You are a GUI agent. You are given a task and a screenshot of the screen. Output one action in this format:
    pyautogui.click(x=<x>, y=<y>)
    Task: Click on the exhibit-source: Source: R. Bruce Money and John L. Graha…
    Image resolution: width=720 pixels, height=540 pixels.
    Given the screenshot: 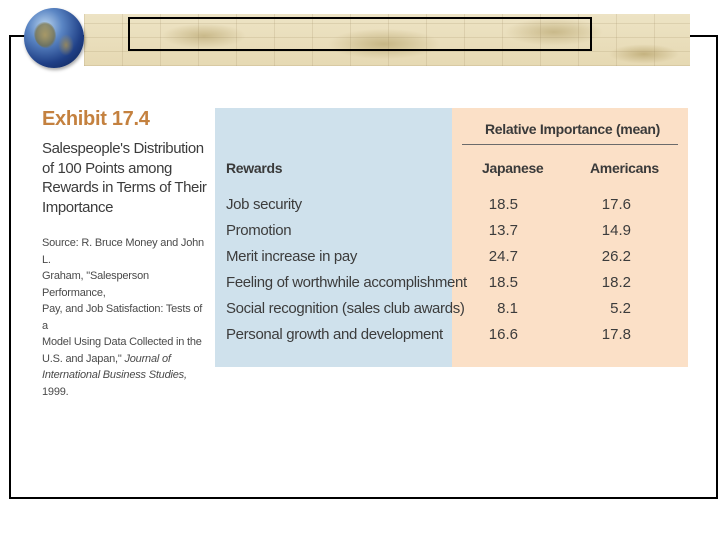 What is the action you would take?
    pyautogui.click(x=124, y=317)
    